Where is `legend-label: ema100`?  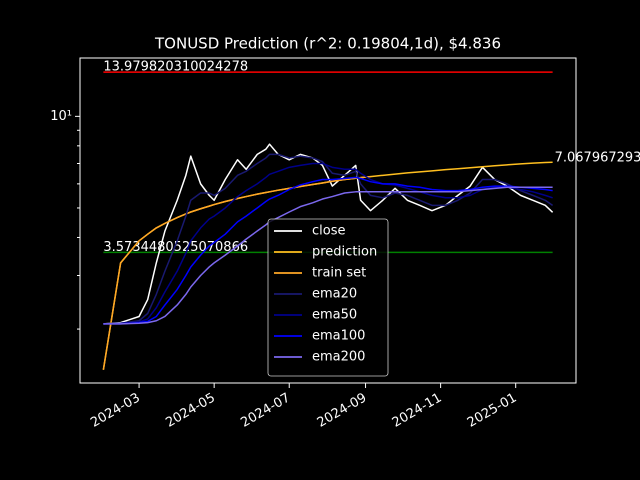 legend-label: ema100 is located at coordinates (338, 336).